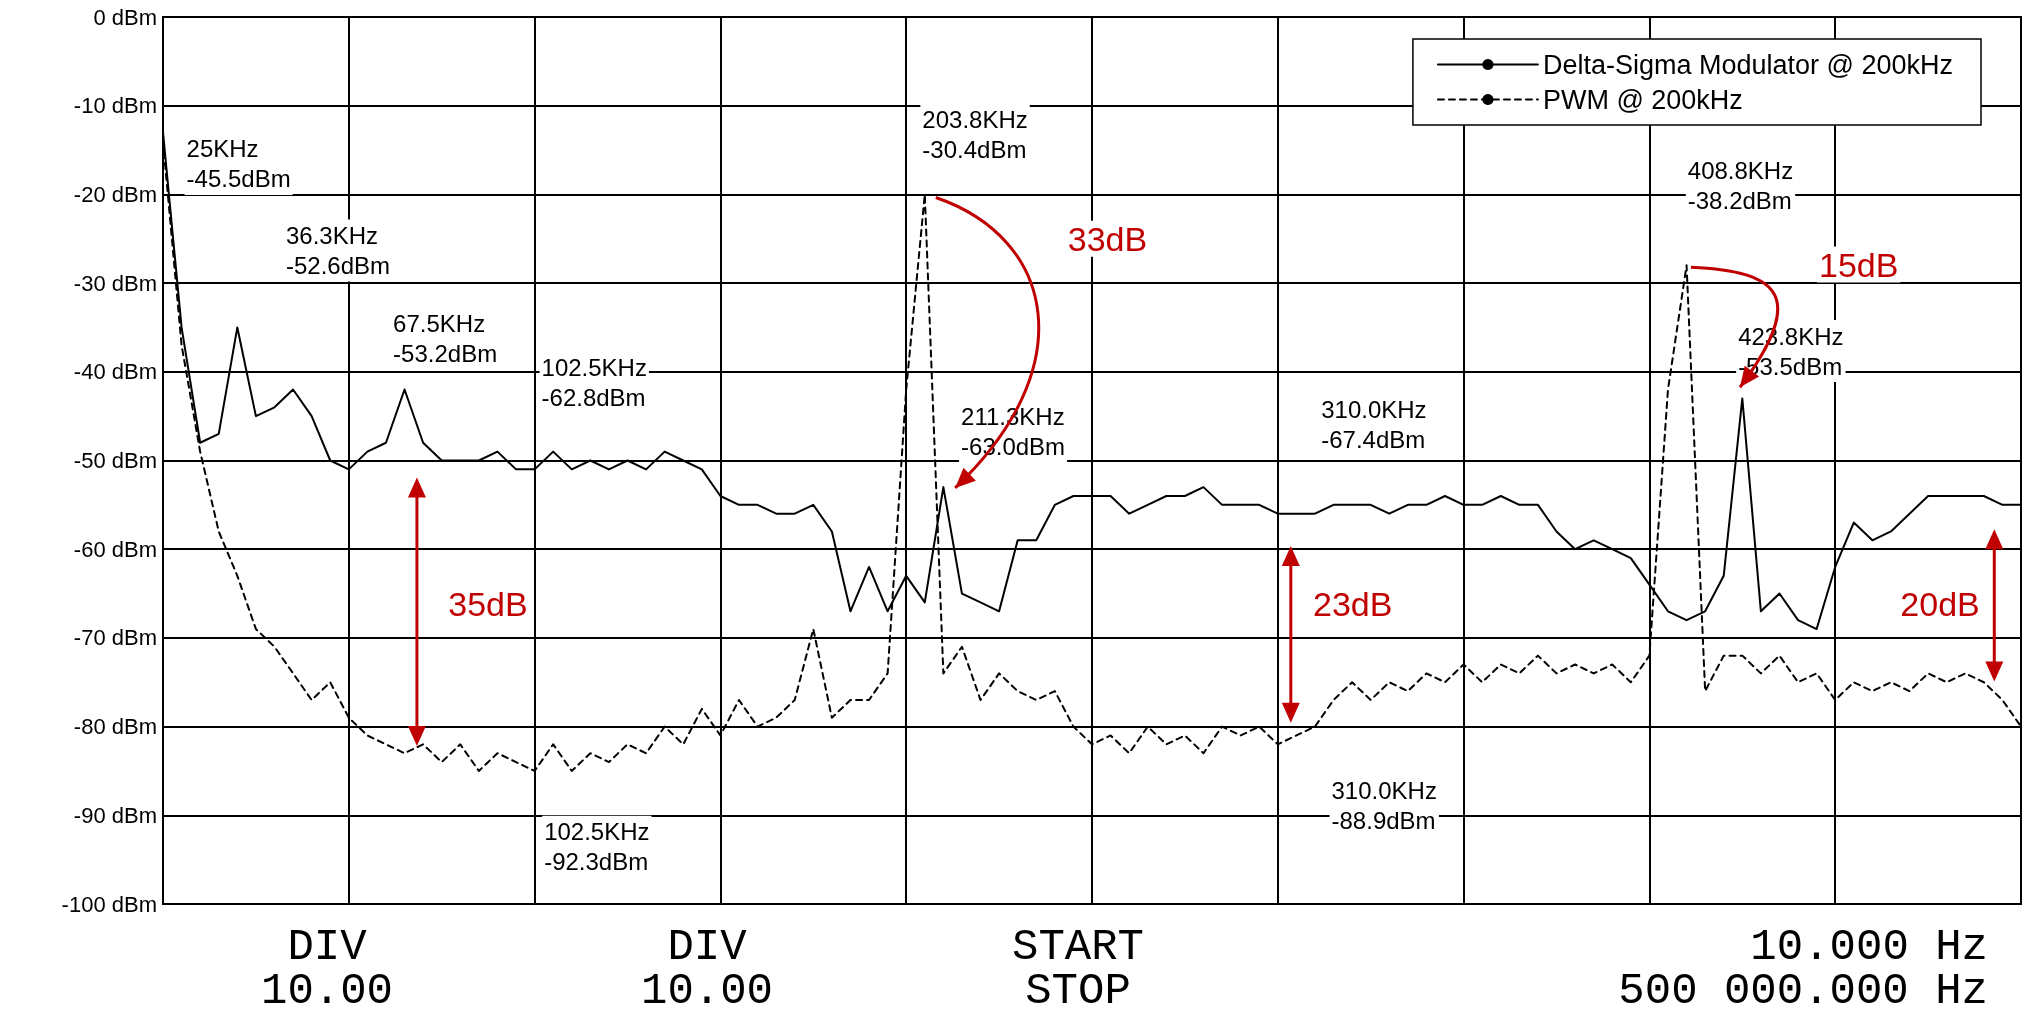 This screenshot has width=2024, height=1021. Describe the element at coordinates (445, 338) in the screenshot. I see `annotation: 67.5KHz -53.2dBm` at that location.